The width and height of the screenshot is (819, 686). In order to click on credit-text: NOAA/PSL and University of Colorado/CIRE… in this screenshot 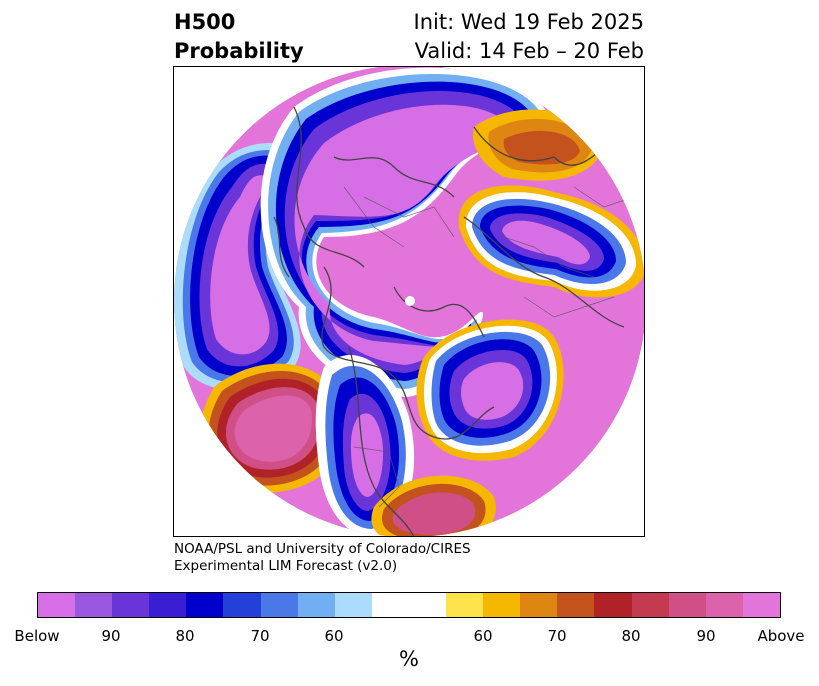, I will do `click(322, 558)`.